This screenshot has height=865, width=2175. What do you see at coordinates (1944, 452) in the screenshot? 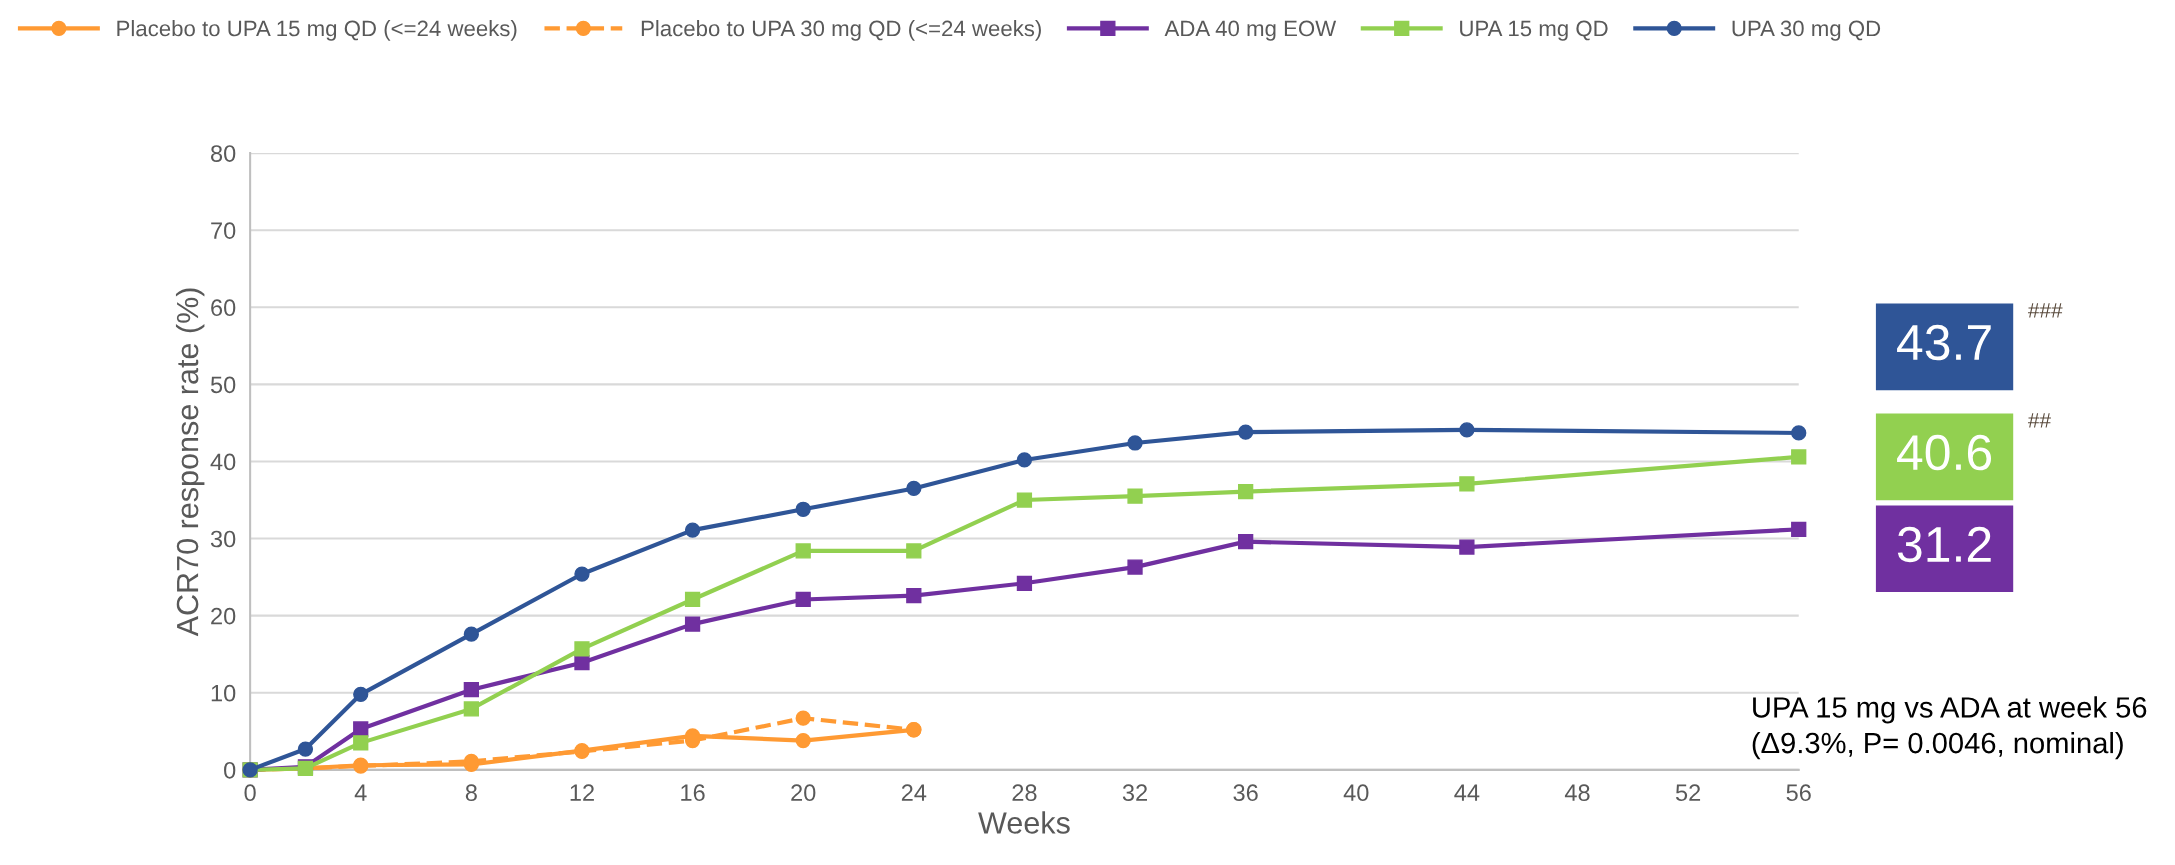
I see `data-label: 40.6` at bounding box center [1944, 452].